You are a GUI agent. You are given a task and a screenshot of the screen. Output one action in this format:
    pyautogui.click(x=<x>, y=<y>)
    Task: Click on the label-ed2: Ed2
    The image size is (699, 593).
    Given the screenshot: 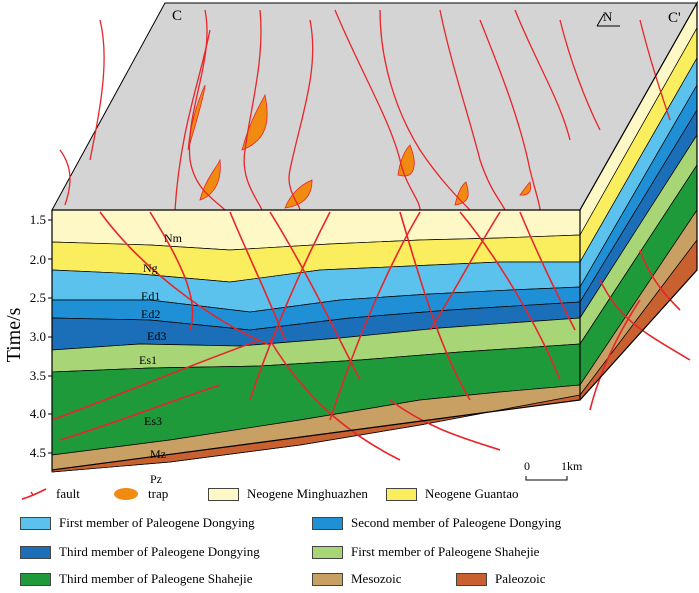 What is the action you would take?
    pyautogui.click(x=150, y=314)
    